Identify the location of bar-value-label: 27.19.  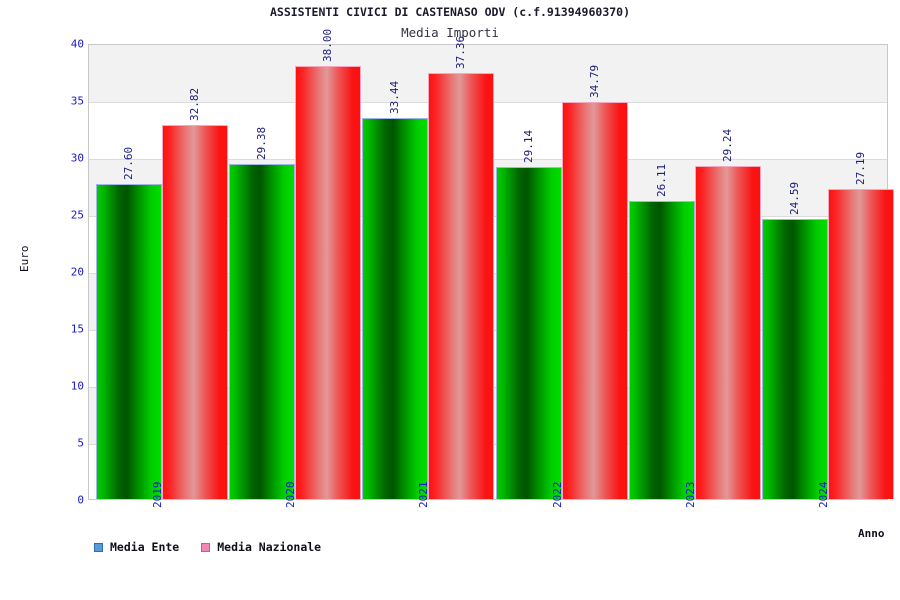
(861, 168).